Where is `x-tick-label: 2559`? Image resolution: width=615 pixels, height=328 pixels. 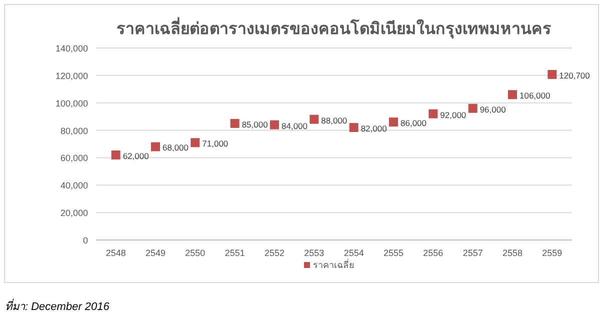
x-tick-label: 2559 is located at coordinates (552, 253).